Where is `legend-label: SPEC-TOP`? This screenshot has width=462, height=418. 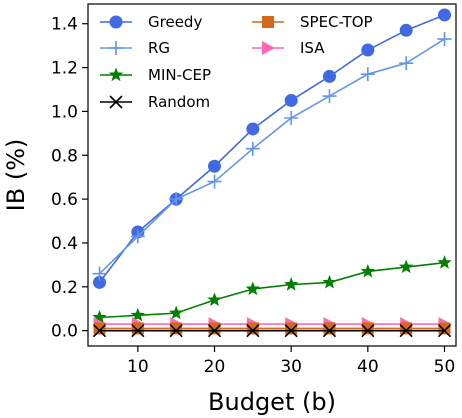 legend-label: SPEC-TOP is located at coordinates (336, 22).